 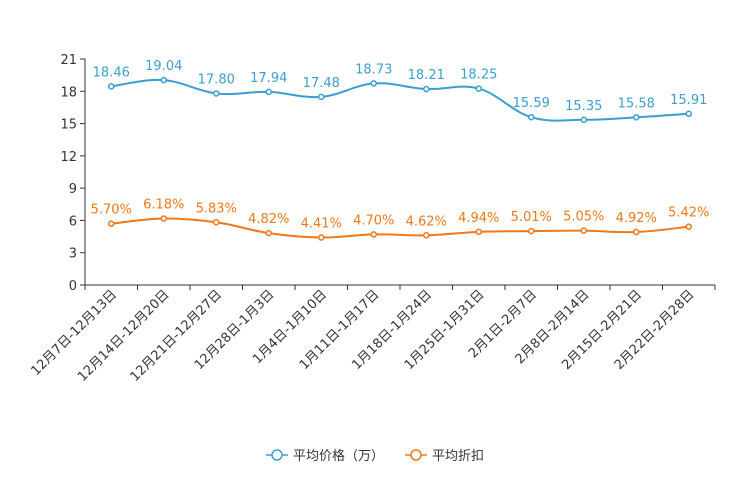 What do you see at coordinates (373, 69) in the screenshot?
I see `series-1-data-label: 18.73` at bounding box center [373, 69].